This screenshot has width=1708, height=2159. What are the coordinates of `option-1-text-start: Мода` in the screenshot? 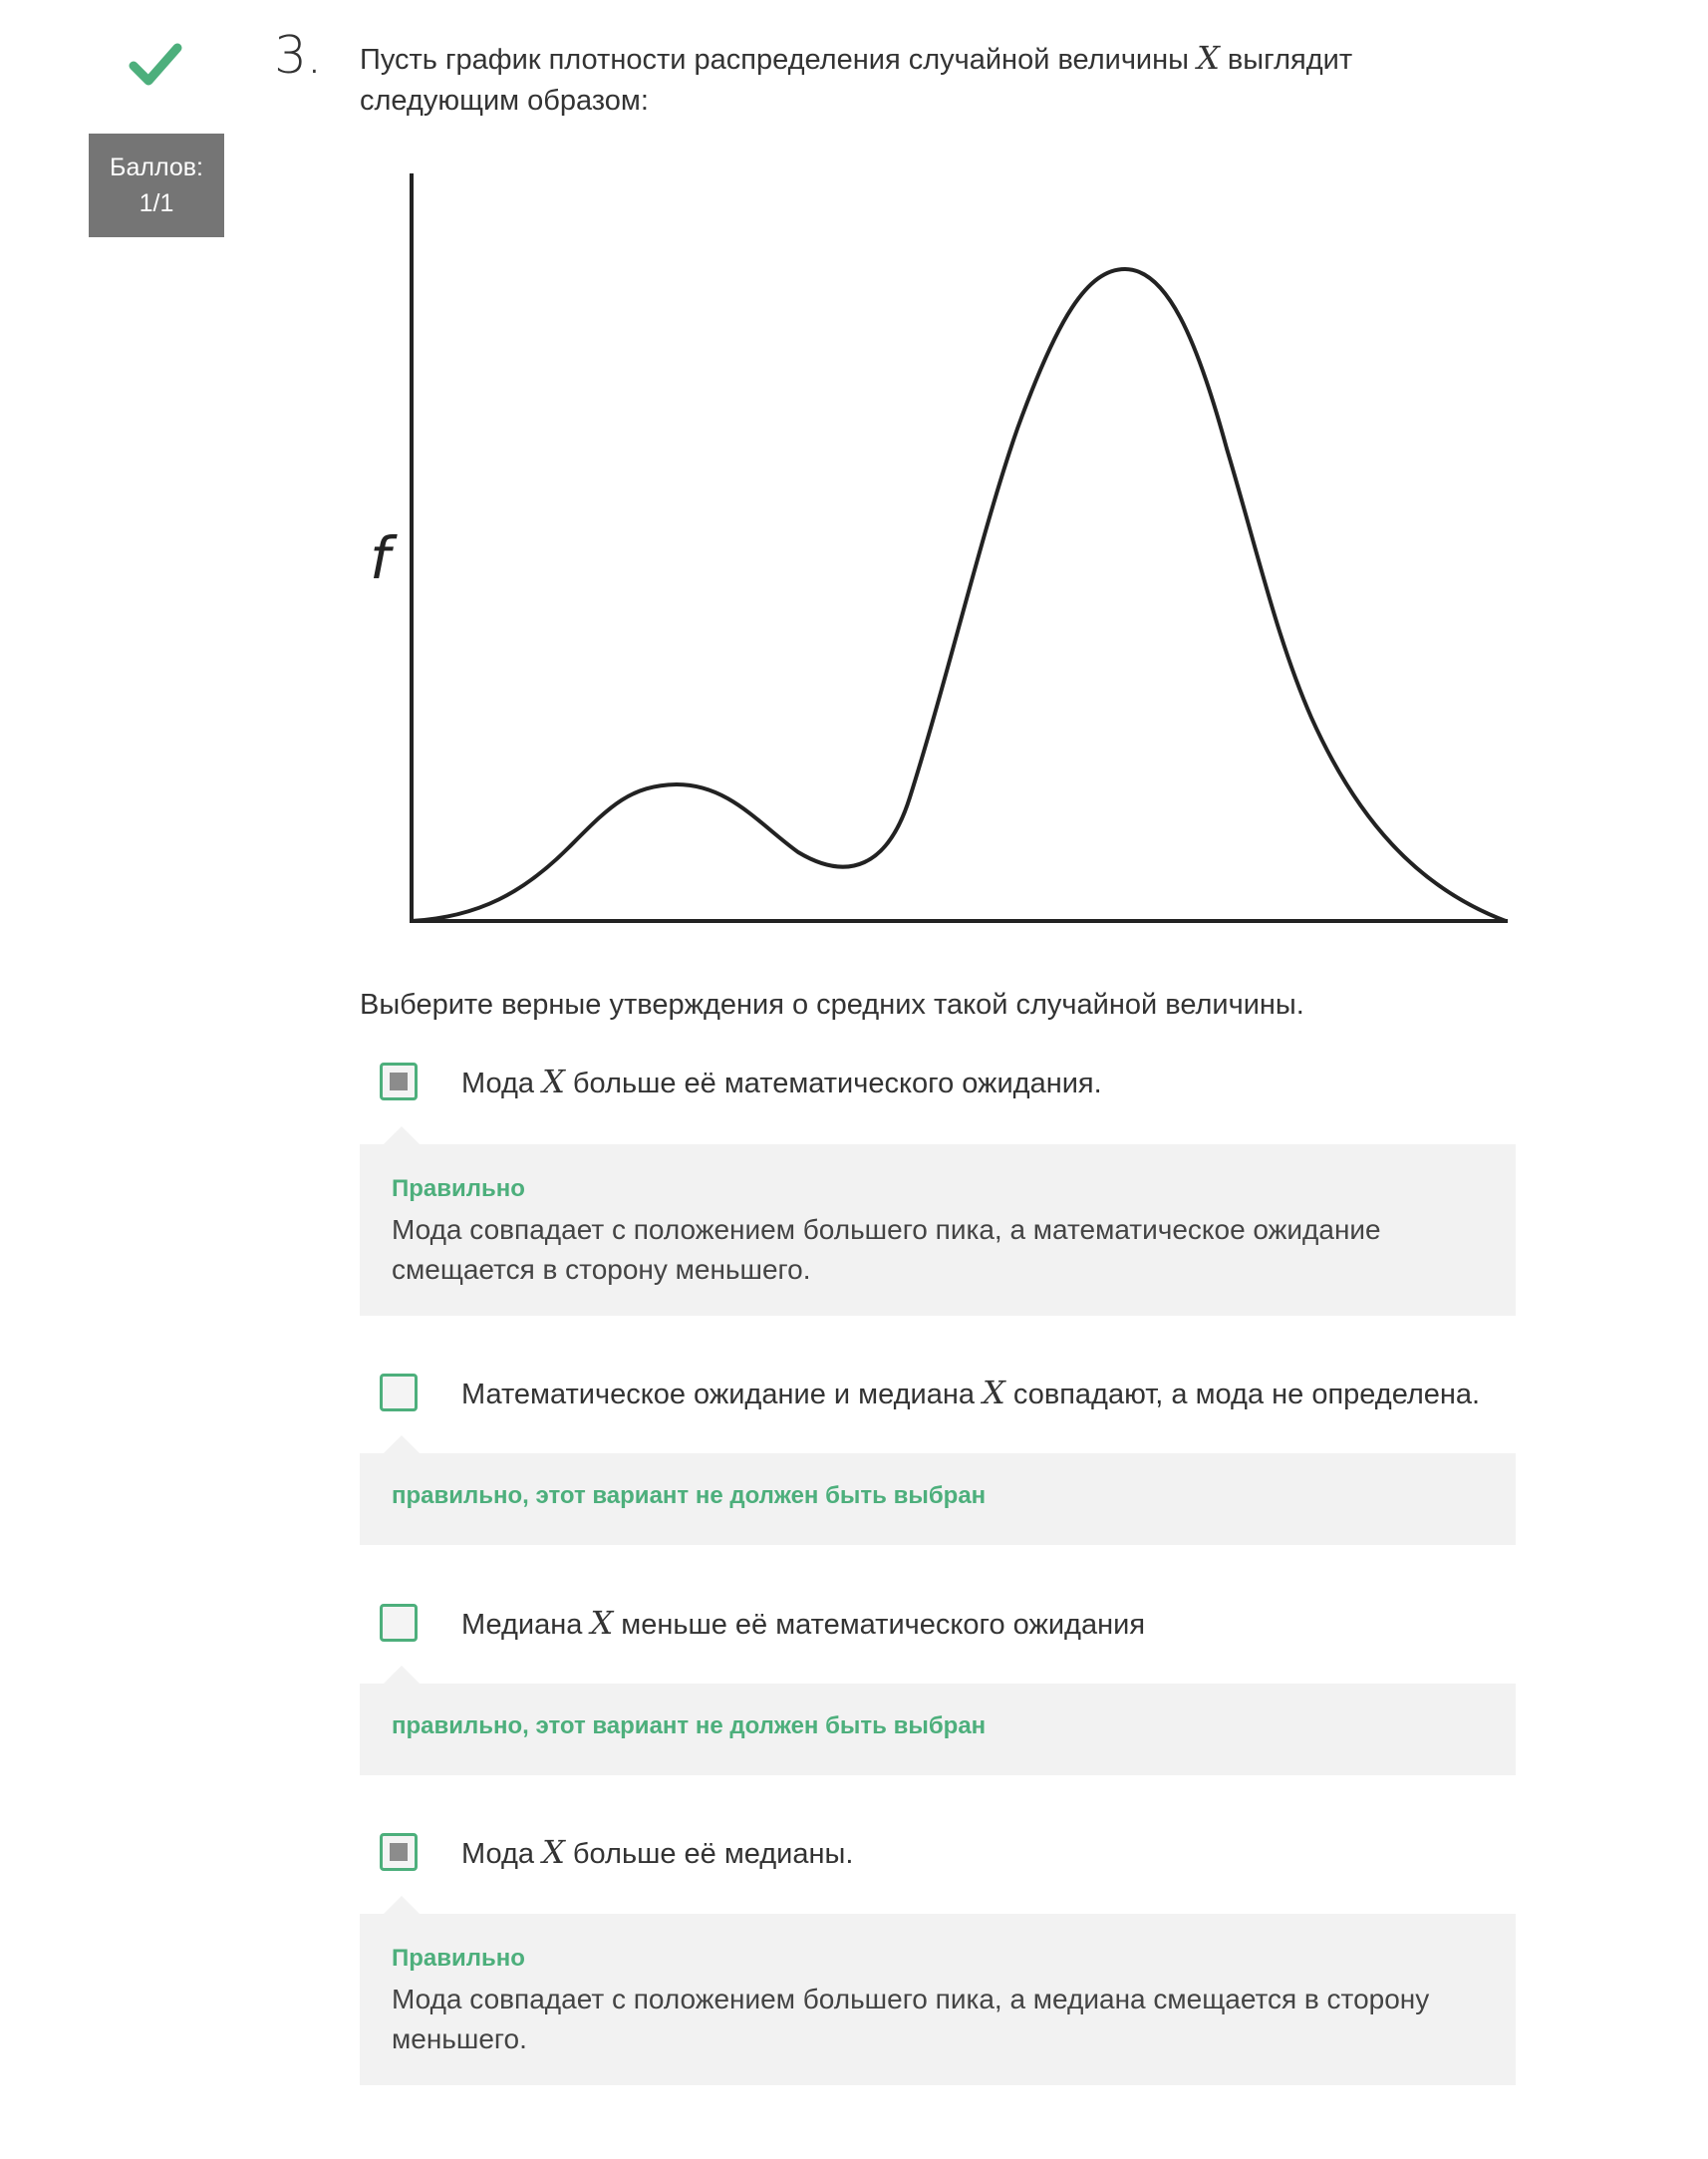 It's located at (502, 1083).